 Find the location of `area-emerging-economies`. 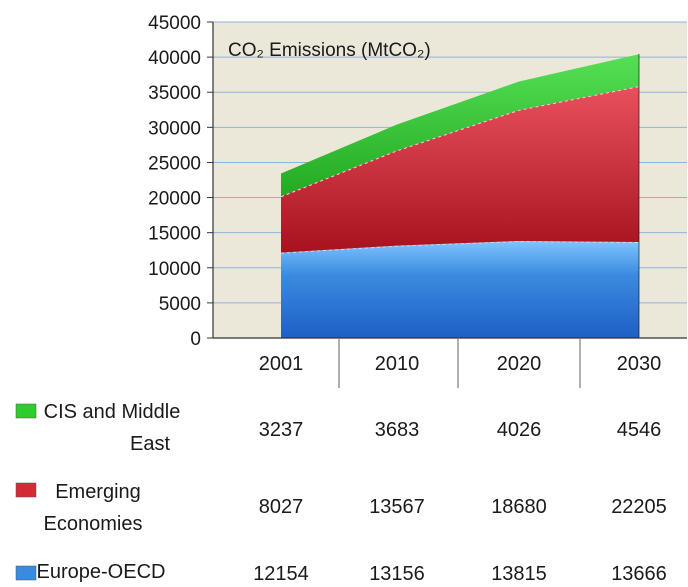

area-emerging-economies is located at coordinates (460, 169).